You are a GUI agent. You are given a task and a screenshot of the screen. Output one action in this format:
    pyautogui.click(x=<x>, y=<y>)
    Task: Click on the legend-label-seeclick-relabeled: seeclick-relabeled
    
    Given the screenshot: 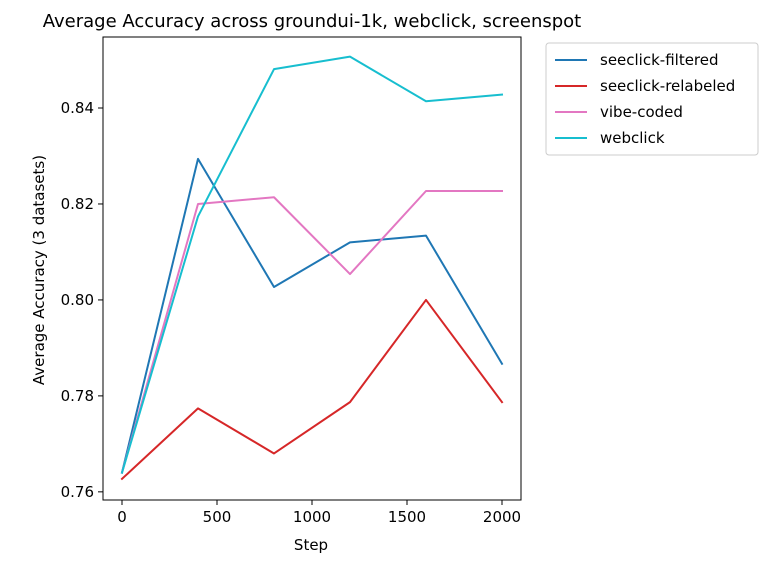 What is the action you would take?
    pyautogui.click(x=667, y=86)
    